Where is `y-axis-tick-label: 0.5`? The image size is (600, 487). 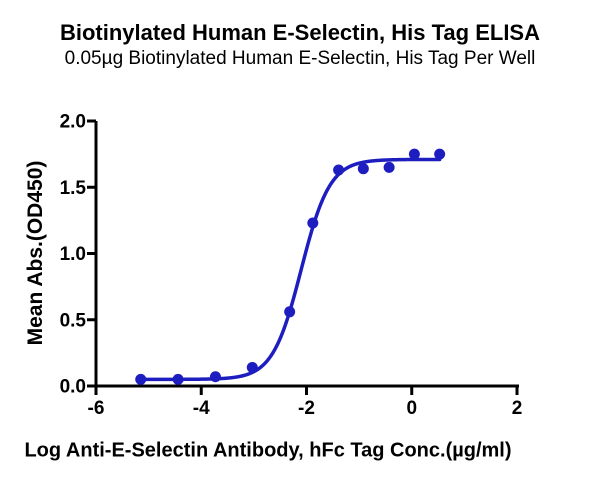 y-axis-tick-label: 0.5 is located at coordinates (73, 320).